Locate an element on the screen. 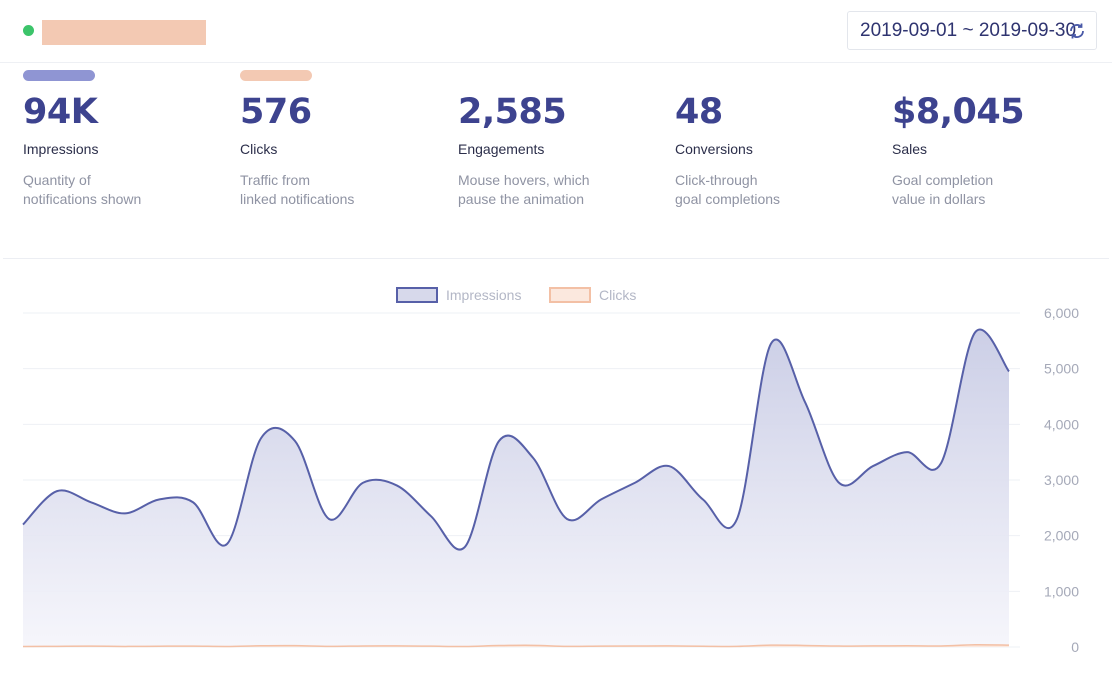 Image resolution: width=1112 pixels, height=678 pixels. stat-value: 576 is located at coordinates (276, 112).